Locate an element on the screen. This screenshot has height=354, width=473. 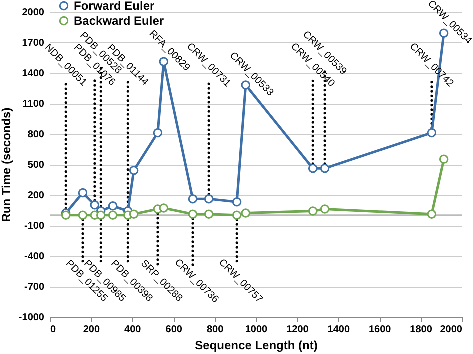
y-tick-label: -100 is located at coordinates (34, 226).